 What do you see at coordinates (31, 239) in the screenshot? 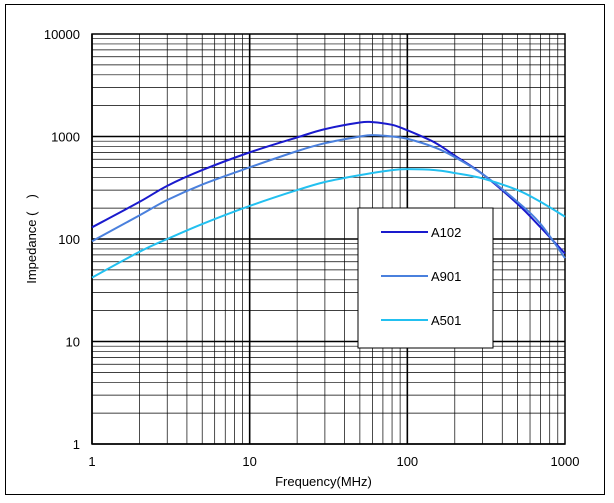
I see `y-axis-label: Impedance ( )` at bounding box center [31, 239].